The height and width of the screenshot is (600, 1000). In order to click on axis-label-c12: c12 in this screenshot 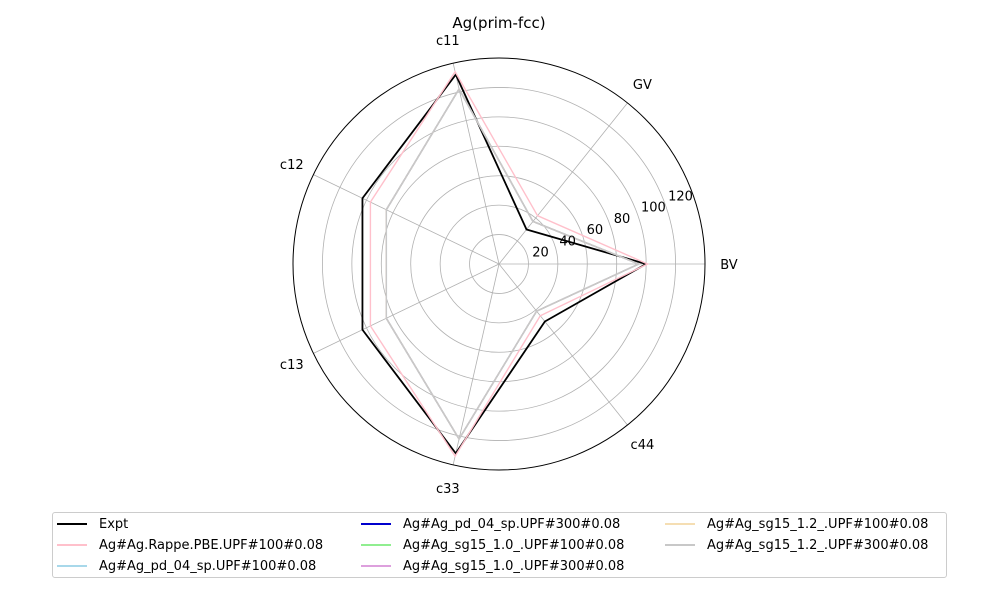, I will do `click(292, 165)`.